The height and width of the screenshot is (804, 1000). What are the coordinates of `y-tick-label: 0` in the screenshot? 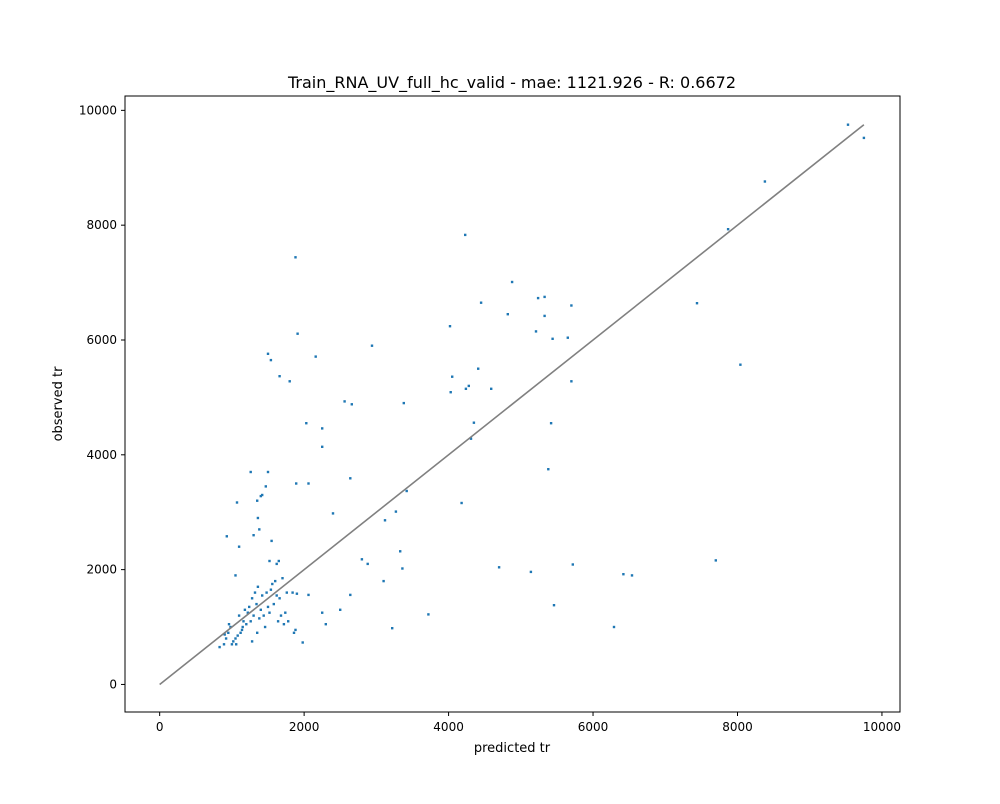 It's located at (113, 684).